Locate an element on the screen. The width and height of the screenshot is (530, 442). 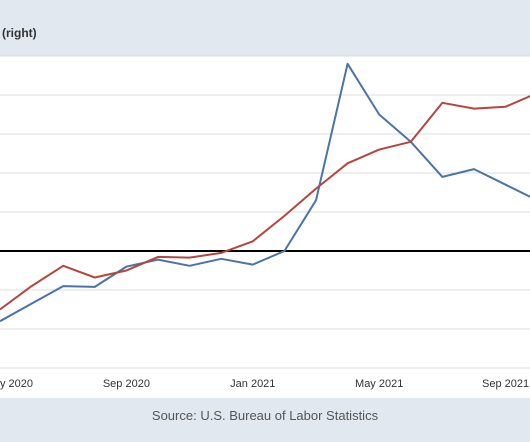
source-note: Source: U.S. Bureau of Labor Statistics is located at coordinates (265, 415).